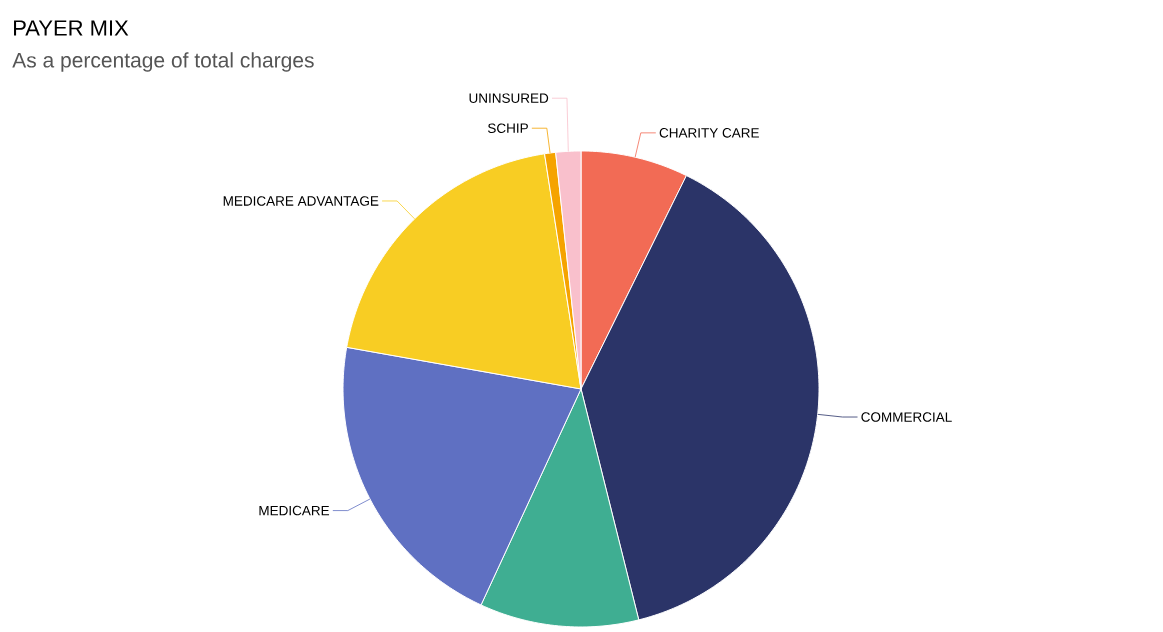 The image size is (1163, 632). Describe the element at coordinates (71, 28) in the screenshot. I see `chart-title: PAYER MIX` at that location.